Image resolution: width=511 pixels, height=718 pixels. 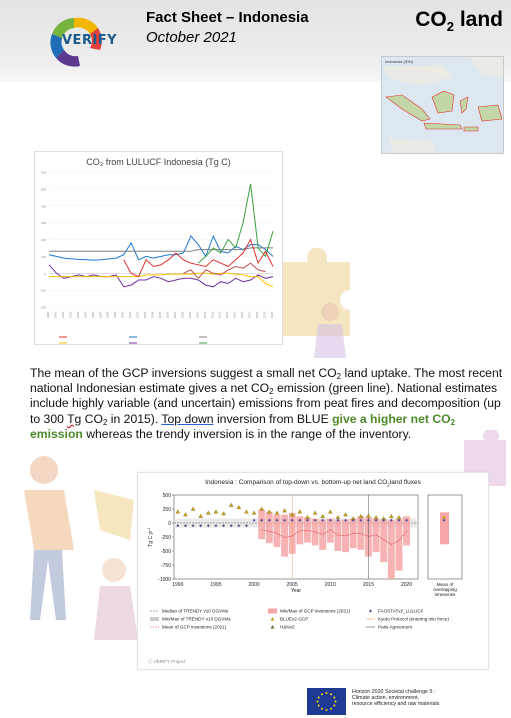 What do you see at coordinates (169, 524) in the screenshot?
I see `chart2-ytick: 0` at bounding box center [169, 524].